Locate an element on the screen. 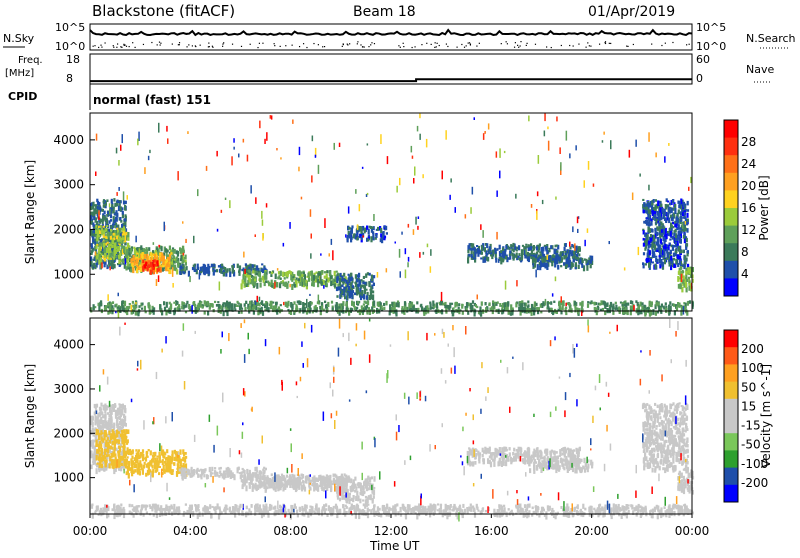 Image resolution: width=800 pixels, height=558 pixels. noise-panel-frame is located at coordinates (391, 37).